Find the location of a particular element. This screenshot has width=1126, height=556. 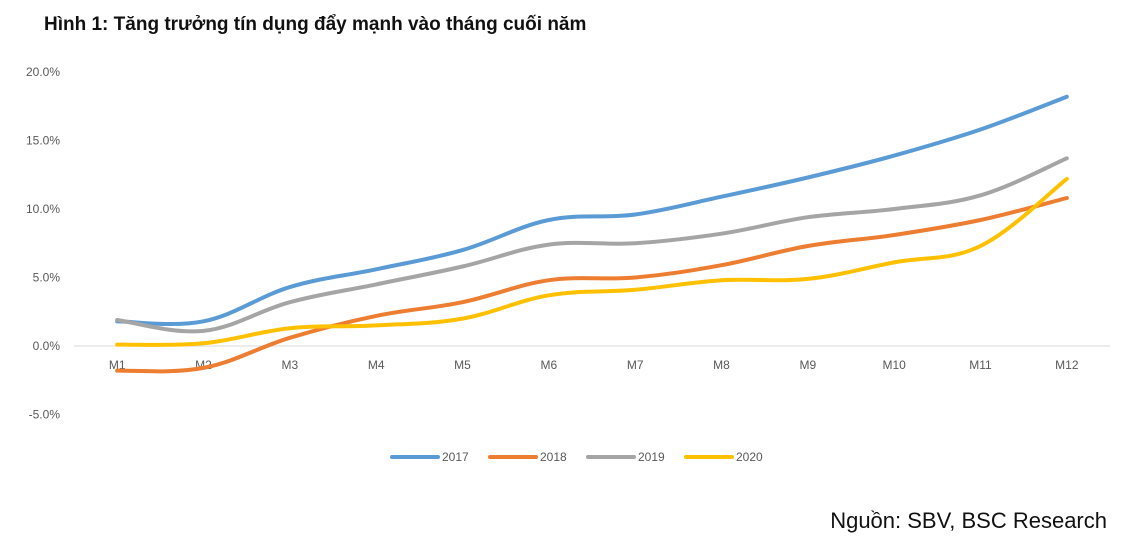

x-tick-label: M8 is located at coordinates (721, 365).